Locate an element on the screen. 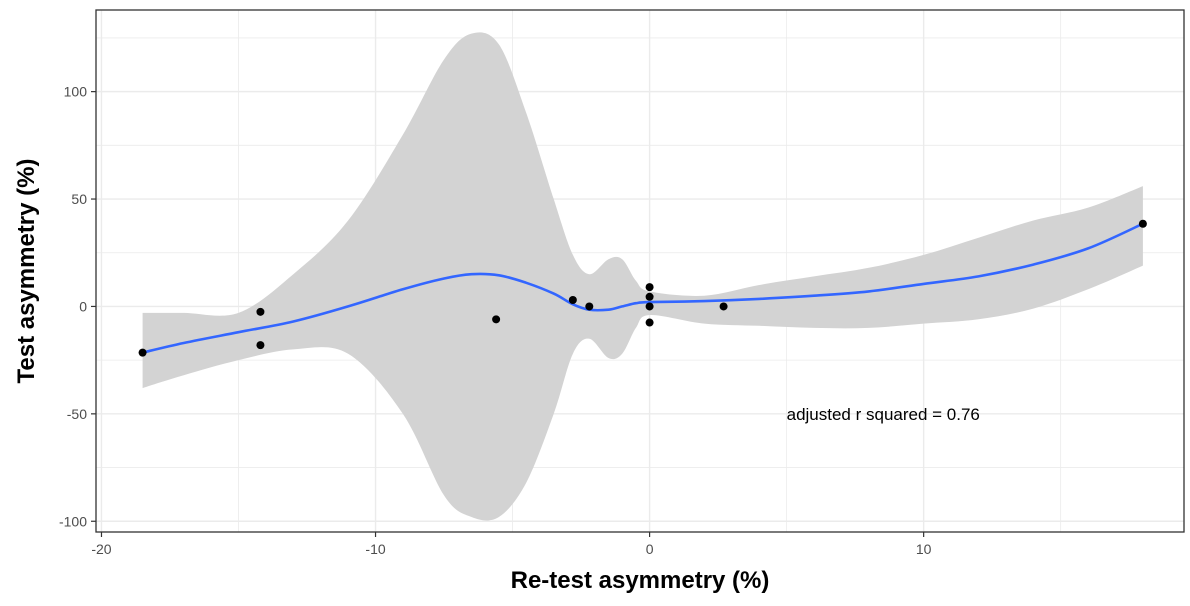 This screenshot has height=606, width=1190. y-tick-label: 100 is located at coordinates (76, 92).